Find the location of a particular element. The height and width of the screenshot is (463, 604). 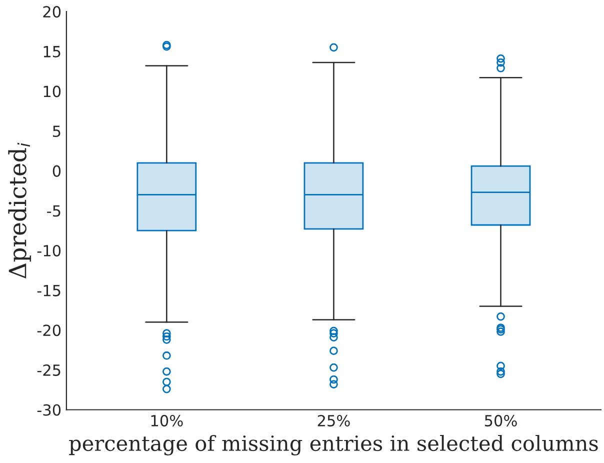

y-tick-label: 20 is located at coordinates (52, 12).